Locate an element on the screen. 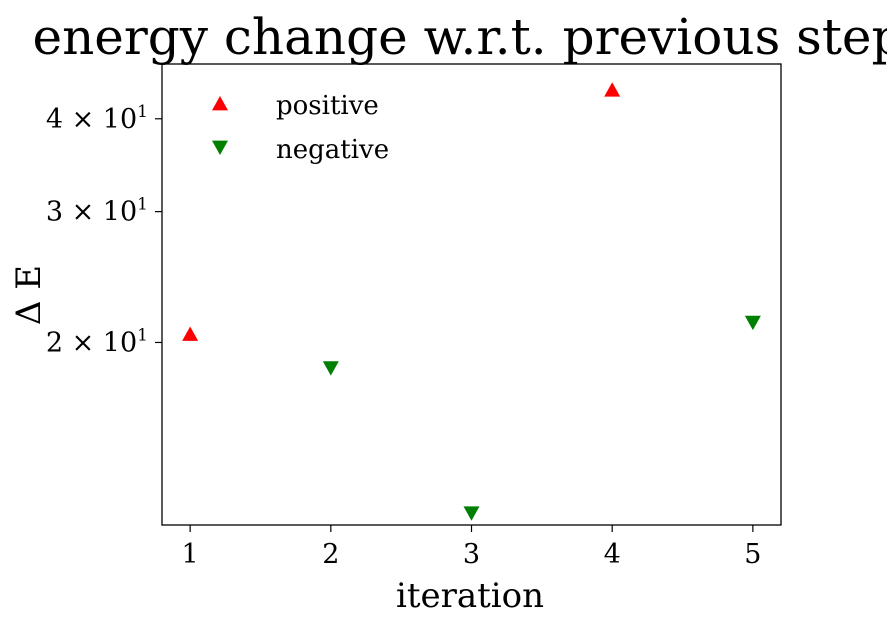 The height and width of the screenshot is (627, 887). legend-marker-negative is located at coordinates (220, 147).